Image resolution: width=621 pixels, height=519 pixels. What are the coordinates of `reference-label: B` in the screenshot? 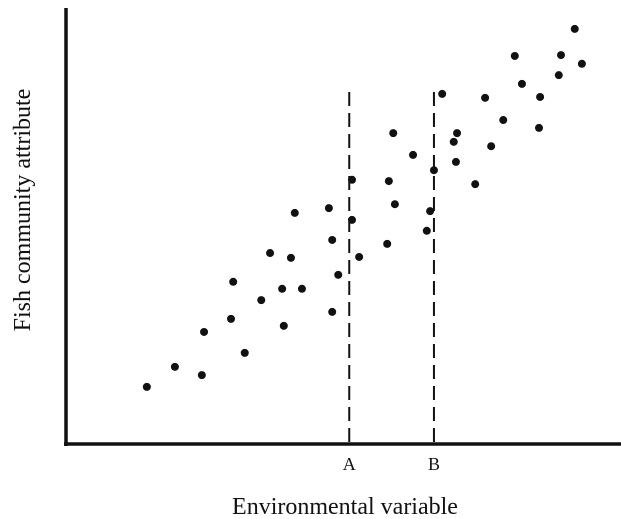 It's located at (434, 464).